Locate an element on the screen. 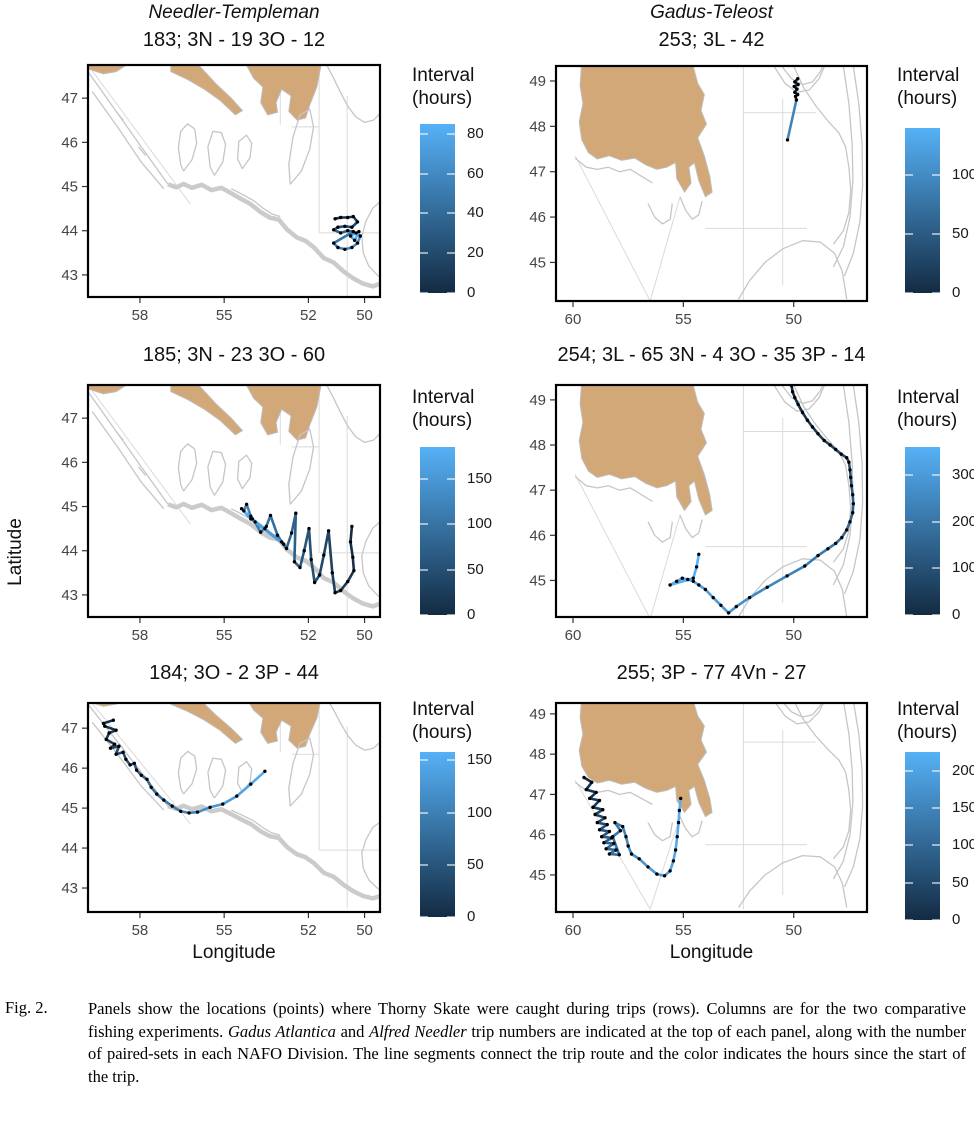 The height and width of the screenshot is (1121, 974). y-tick-label: 48 is located at coordinates (537, 445).